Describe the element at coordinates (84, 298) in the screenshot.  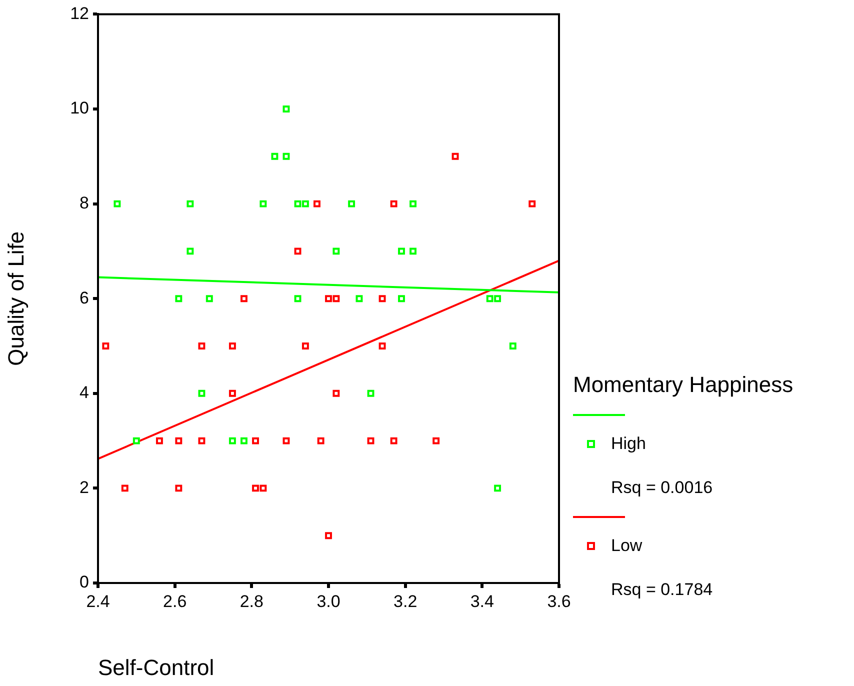
I see `y-tick-label: 6` at that location.